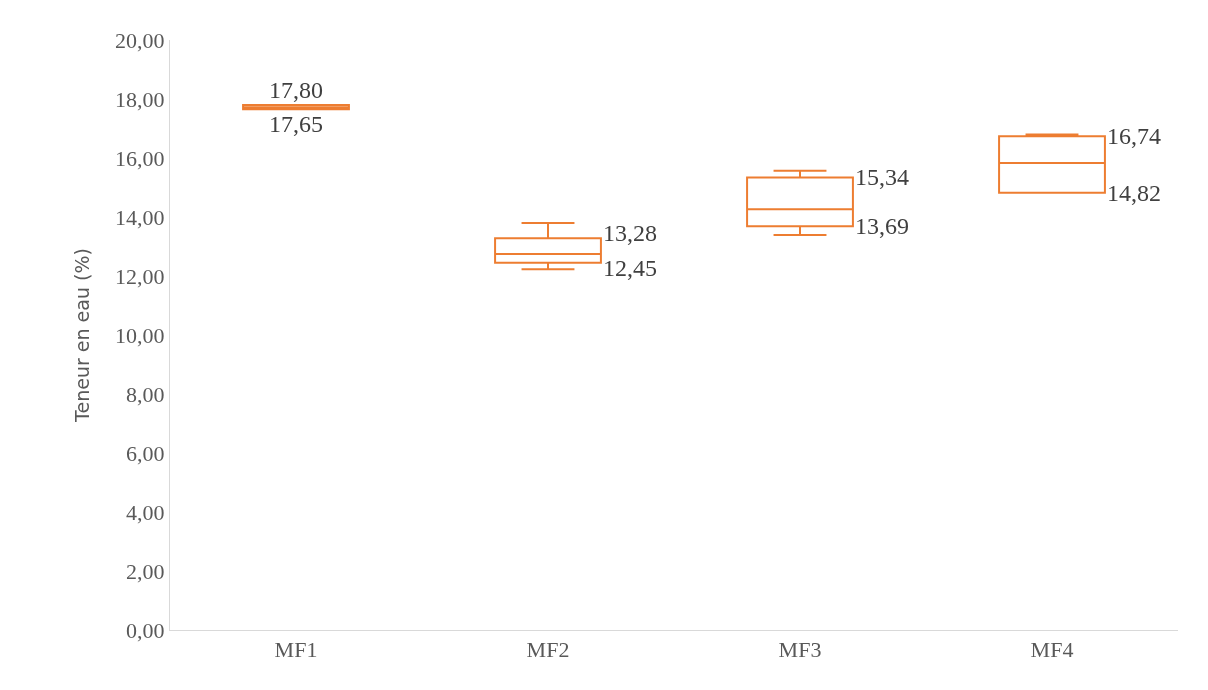 The image size is (1208, 690). I want to click on y-tick-label: 10,00, so click(140, 335).